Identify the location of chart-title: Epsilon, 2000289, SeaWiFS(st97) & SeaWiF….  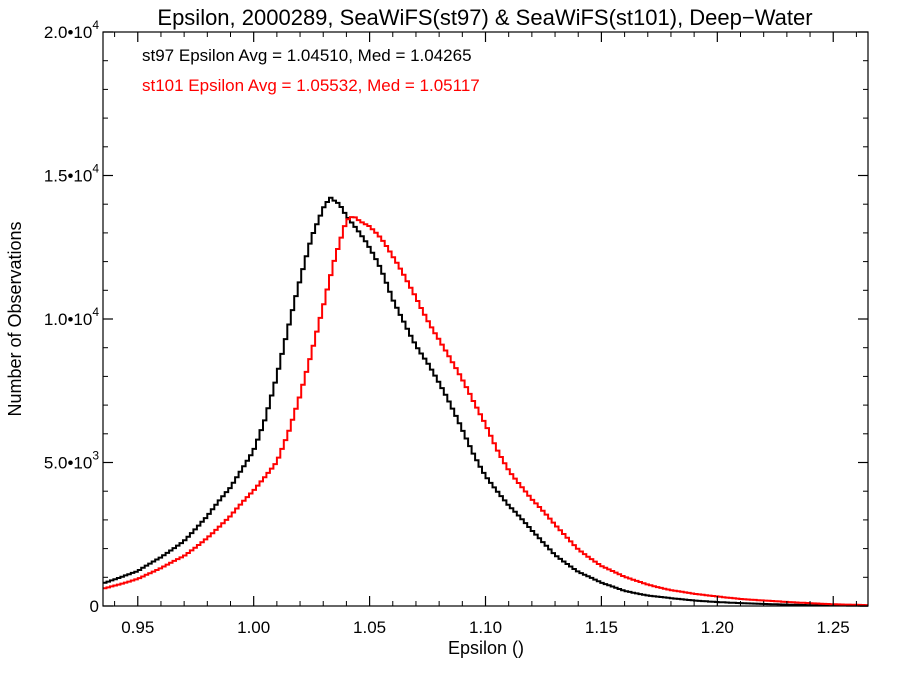
(484, 17).